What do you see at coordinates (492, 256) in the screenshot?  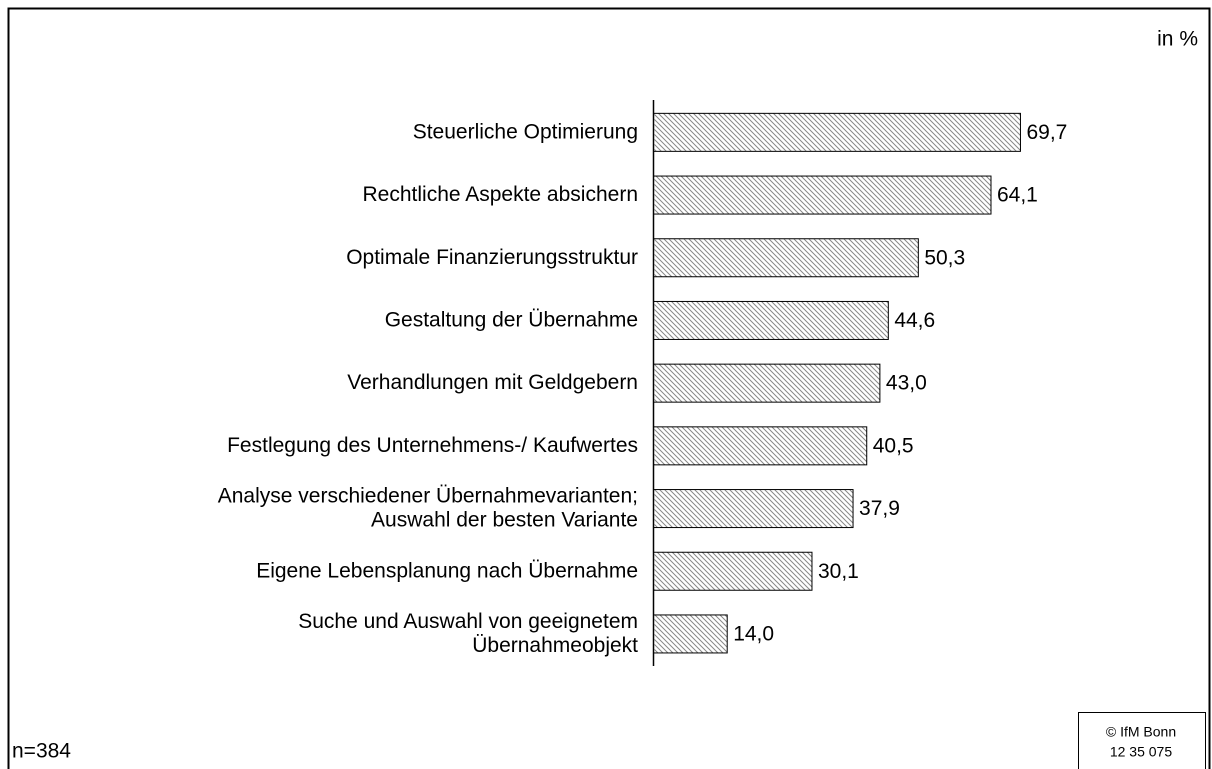 I see `category-label: Optimale Finanzierungsstruktur` at bounding box center [492, 256].